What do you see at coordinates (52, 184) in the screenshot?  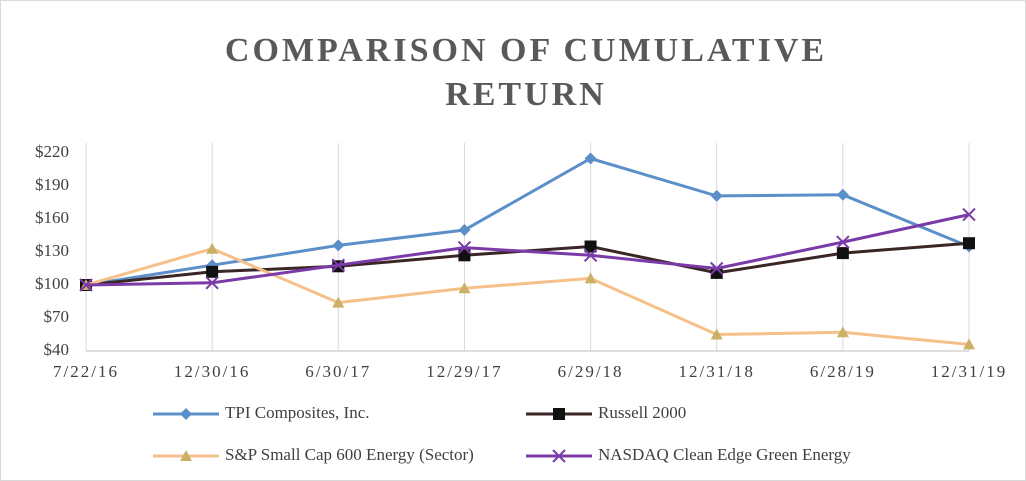 I see `y-tick-label: $190` at bounding box center [52, 184].